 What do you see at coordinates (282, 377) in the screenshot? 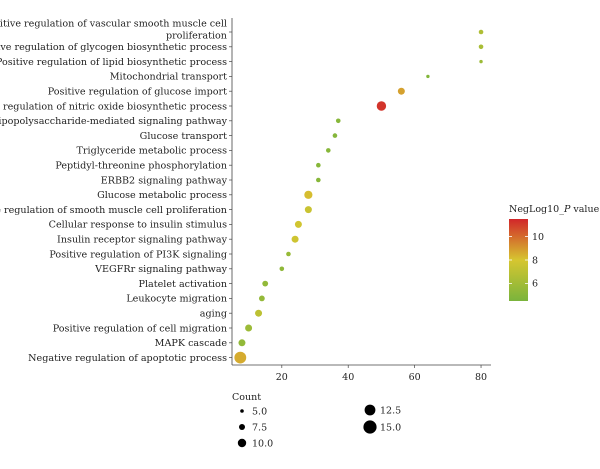
I see `x-tick-label: 20` at bounding box center [282, 377].